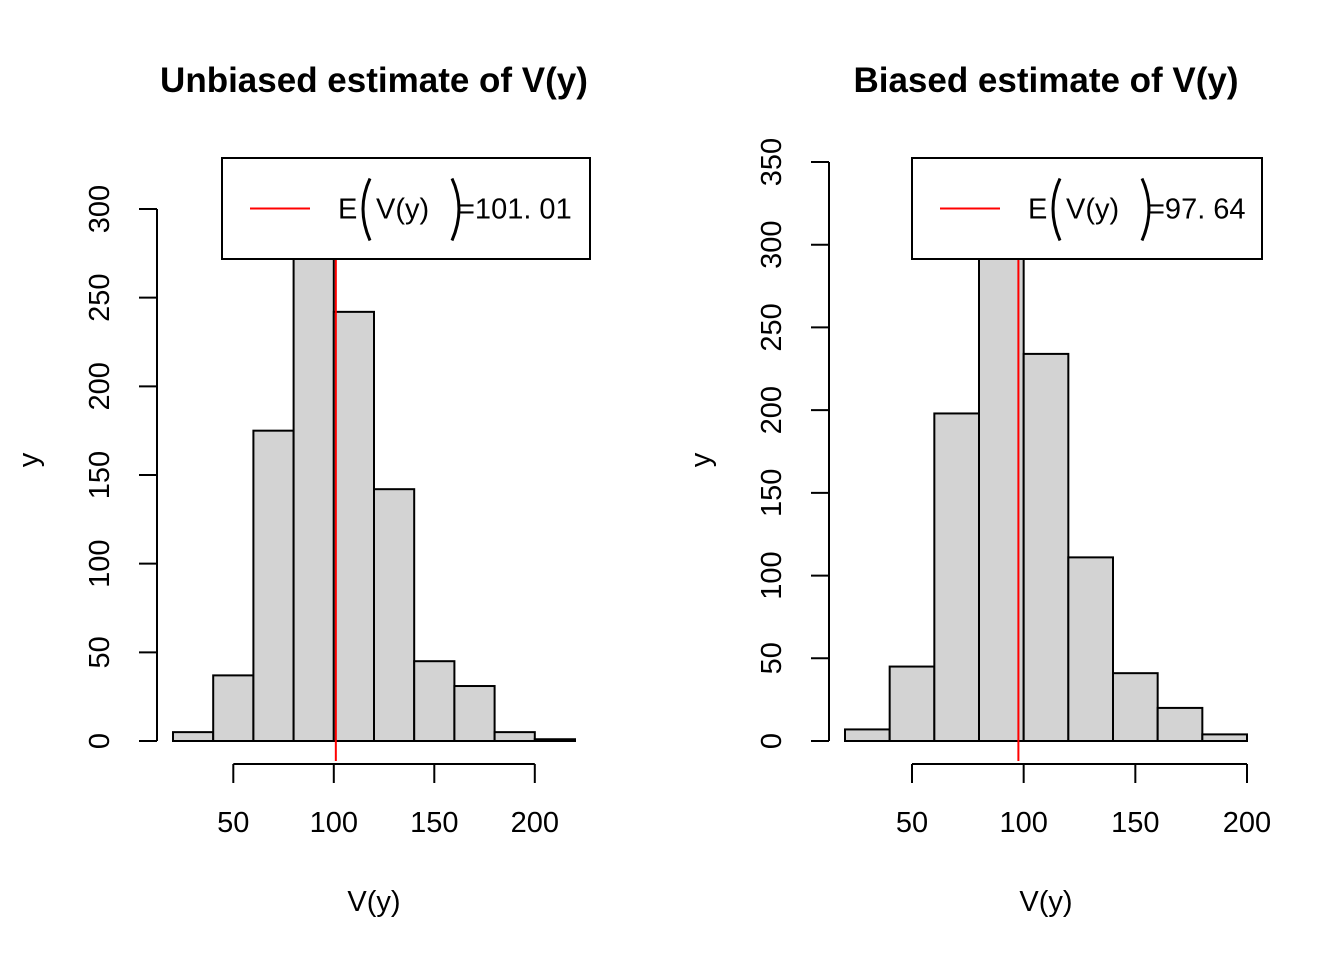 The height and width of the screenshot is (960, 1344). Describe the element at coordinates (374, 80) in the screenshot. I see `chart-title: Unbiased estimate of V(y)` at that location.